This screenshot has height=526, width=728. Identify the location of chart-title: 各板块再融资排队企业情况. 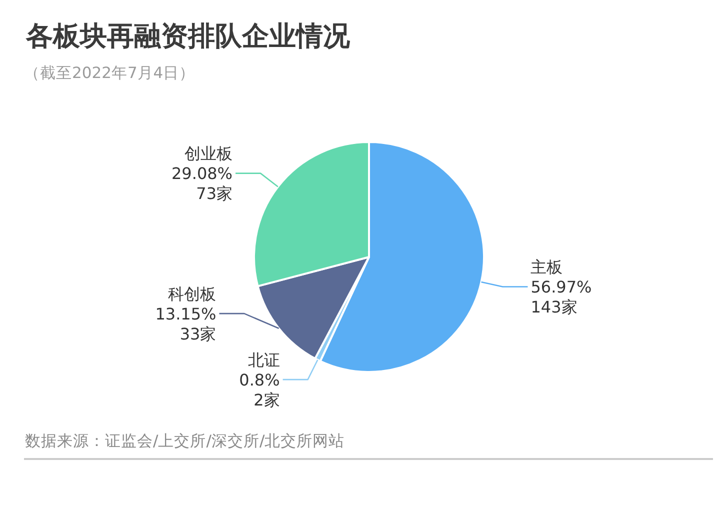
(188, 36).